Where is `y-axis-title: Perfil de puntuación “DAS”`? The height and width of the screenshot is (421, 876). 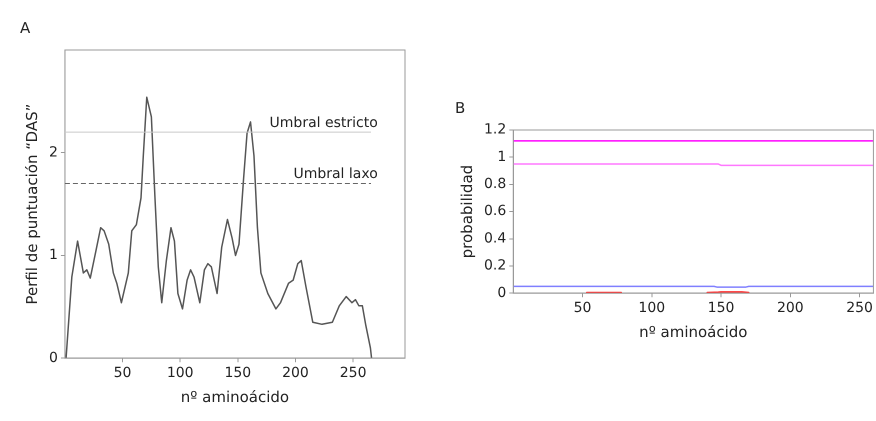 y-axis-title: Perfil de puntuación “DAS” is located at coordinates (31, 204).